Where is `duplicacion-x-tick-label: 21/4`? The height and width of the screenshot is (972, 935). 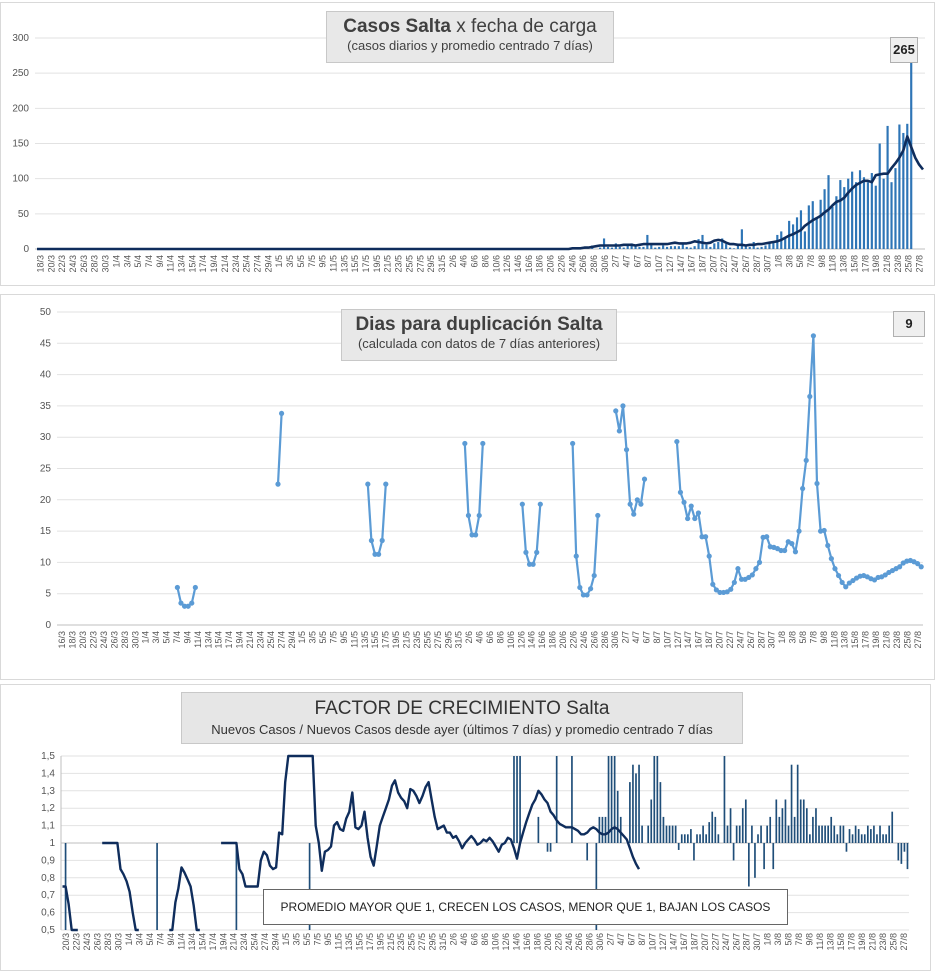
duplicacion-x-tick-label: 21/4 is located at coordinates (250, 640).